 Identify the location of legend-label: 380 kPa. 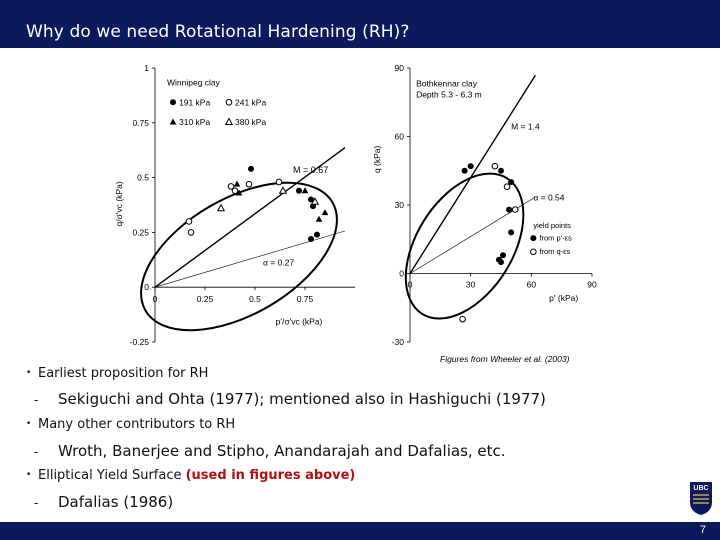
(250, 122).